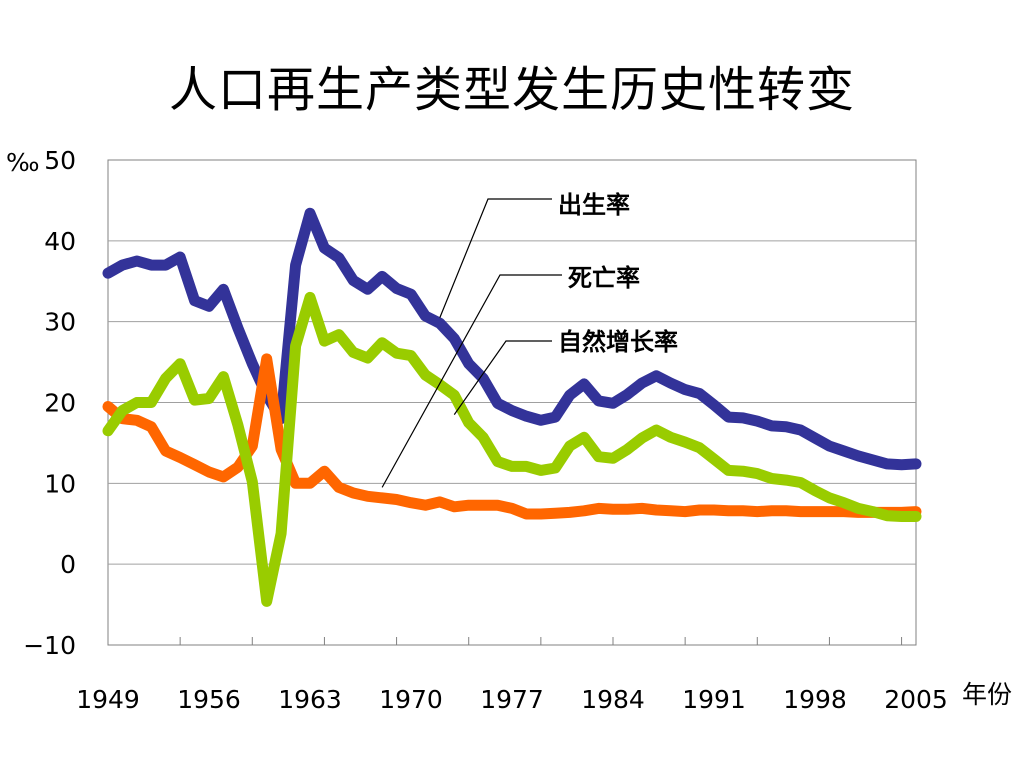 The height and width of the screenshot is (768, 1024). I want to click on annotation-label: 出生率, so click(594, 205).